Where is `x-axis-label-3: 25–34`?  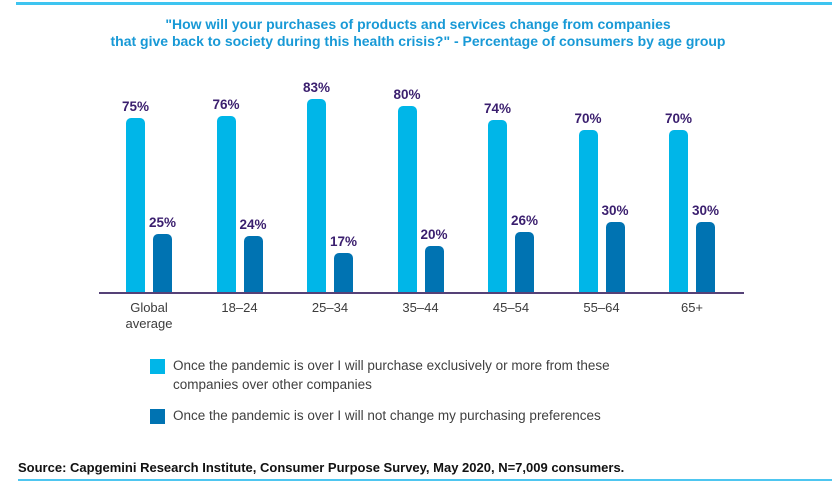 x-axis-label-3: 25–34 is located at coordinates (330, 307).